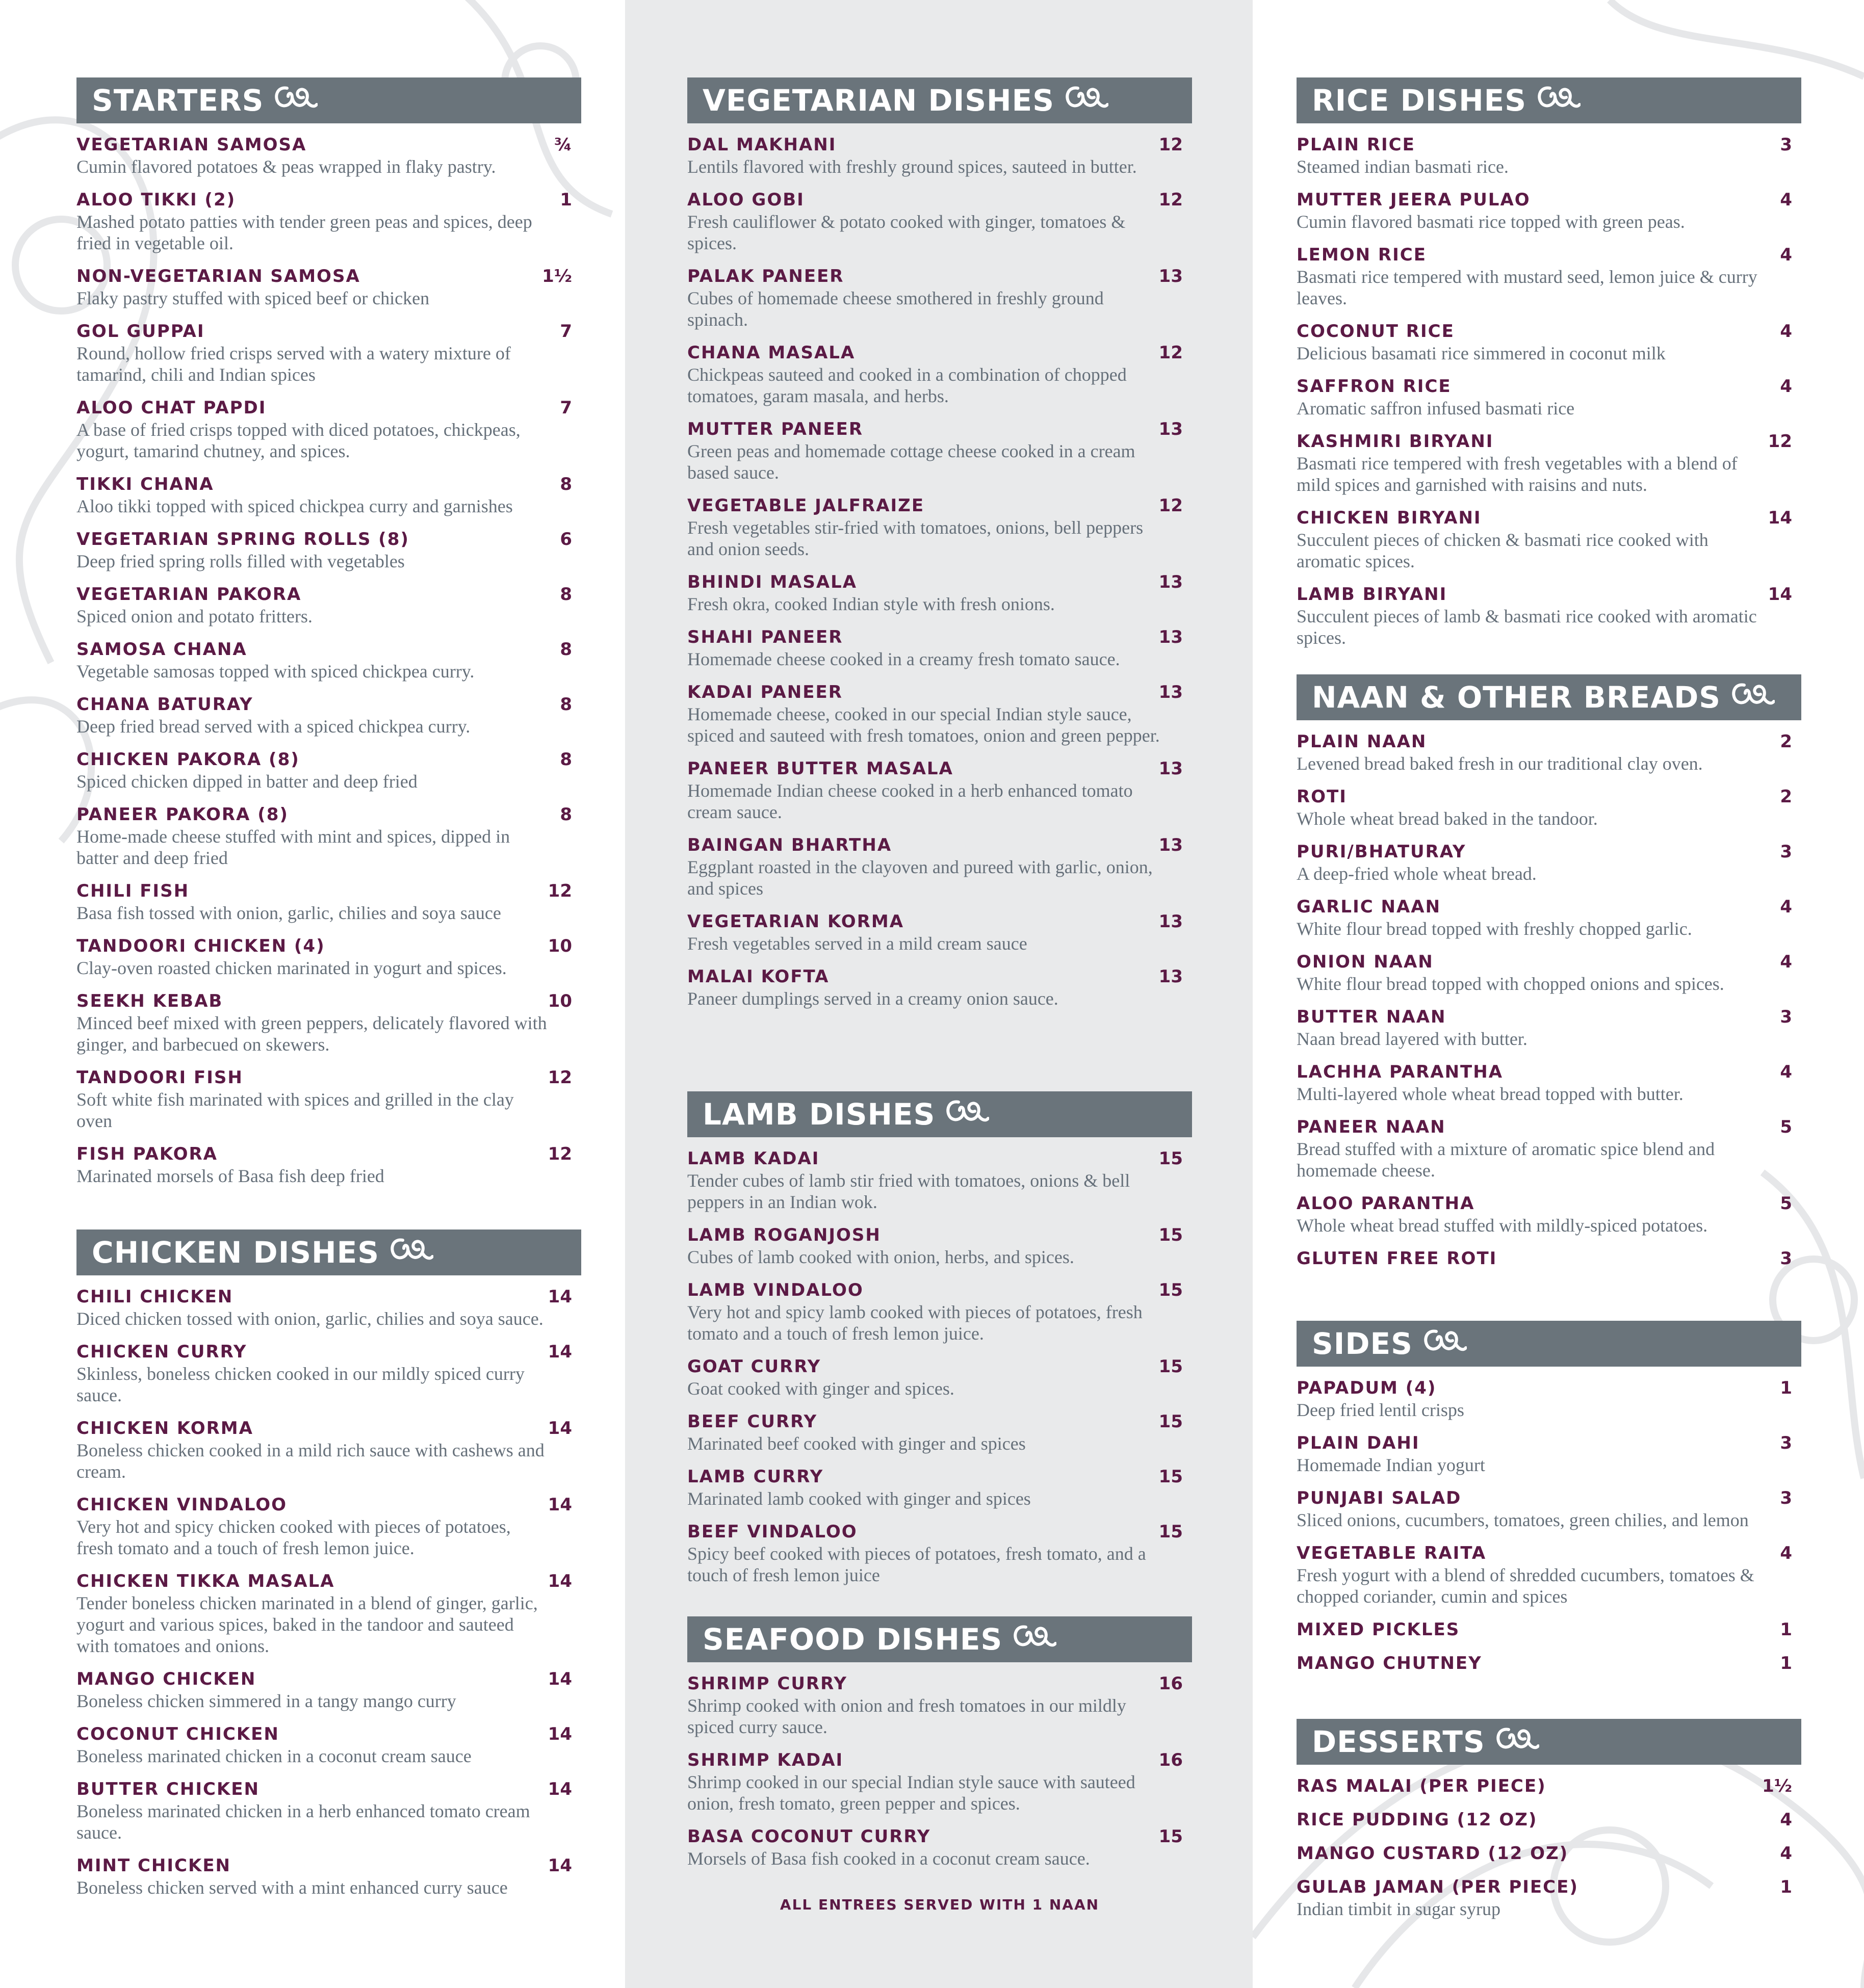 The height and width of the screenshot is (1988, 1864). Describe the element at coordinates (153, 1866) in the screenshot. I see `item-name: MINT CHICKEN` at that location.